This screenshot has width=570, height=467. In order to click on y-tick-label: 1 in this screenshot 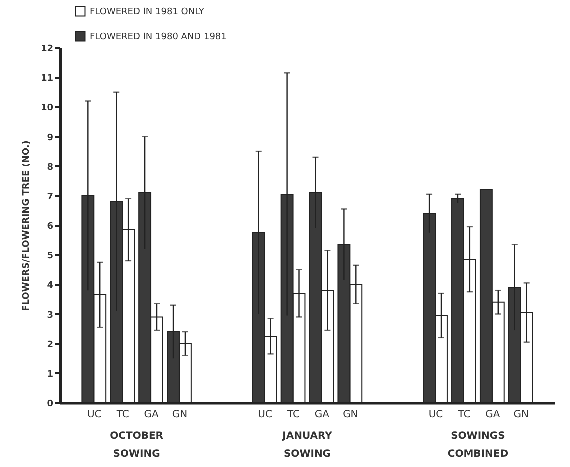, I will do `click(50, 375)`.